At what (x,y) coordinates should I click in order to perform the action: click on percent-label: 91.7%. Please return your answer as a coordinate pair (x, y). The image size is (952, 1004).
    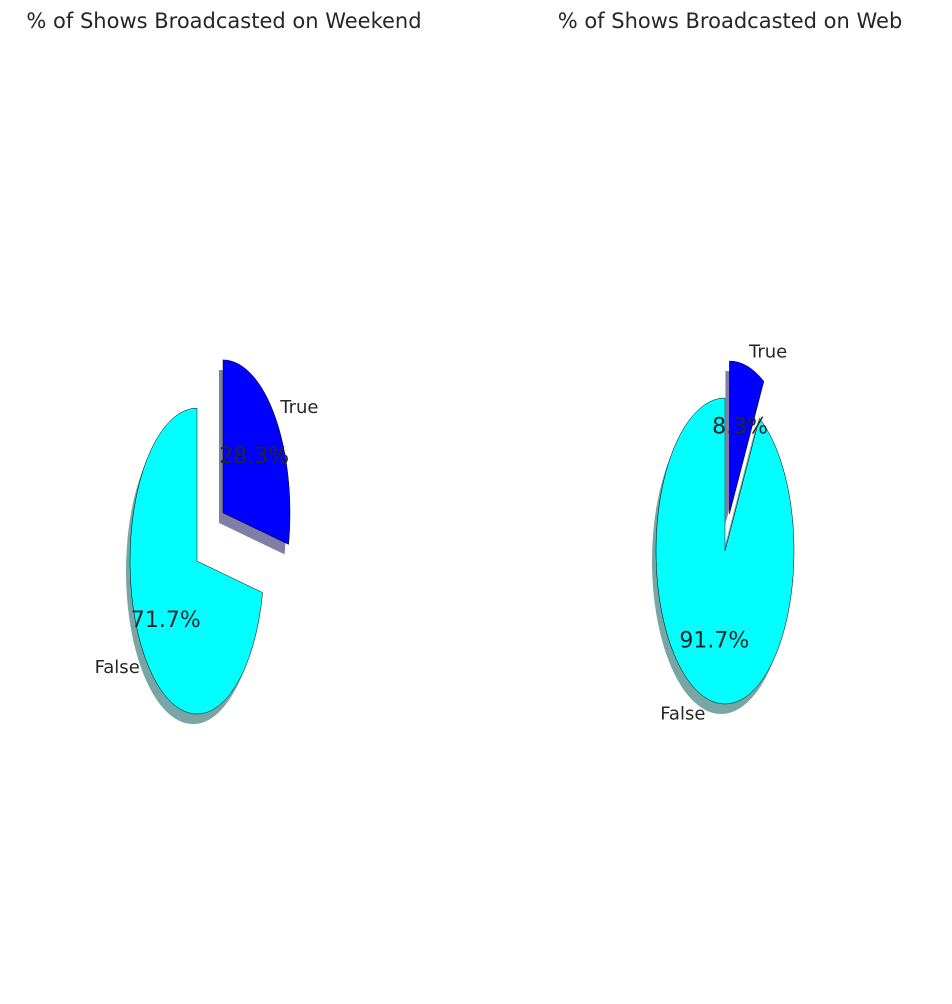
    Looking at the image, I should click on (714, 641).